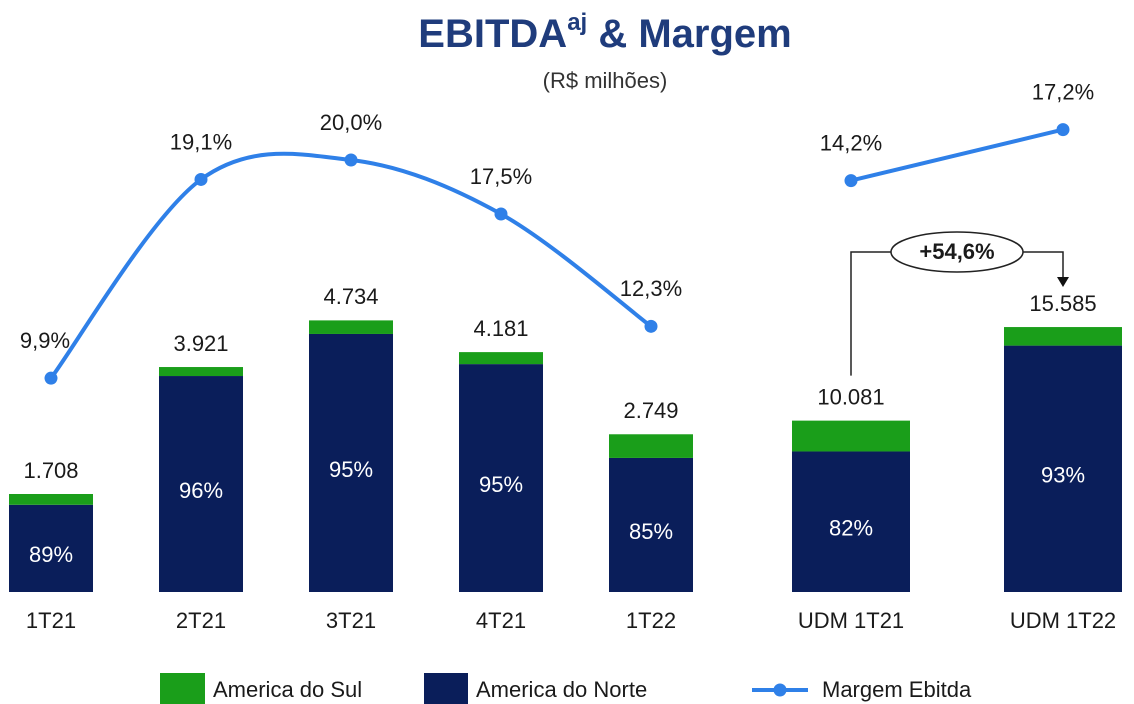  Describe the element at coordinates (651, 531) in the screenshot. I see `segment-label: 85%` at that location.